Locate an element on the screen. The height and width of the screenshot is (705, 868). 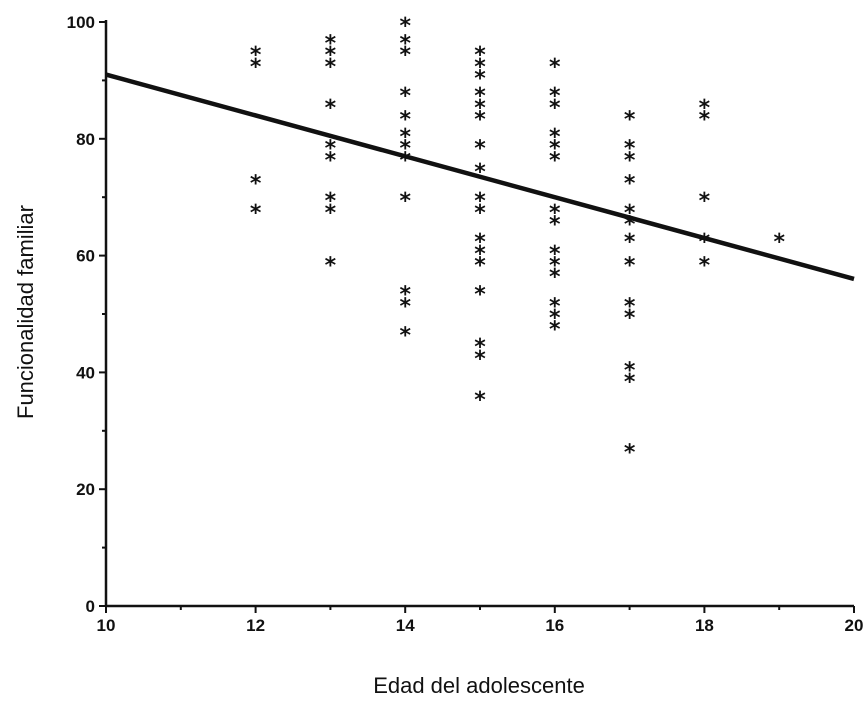
y-tick-label: 60 is located at coordinates (85, 256).